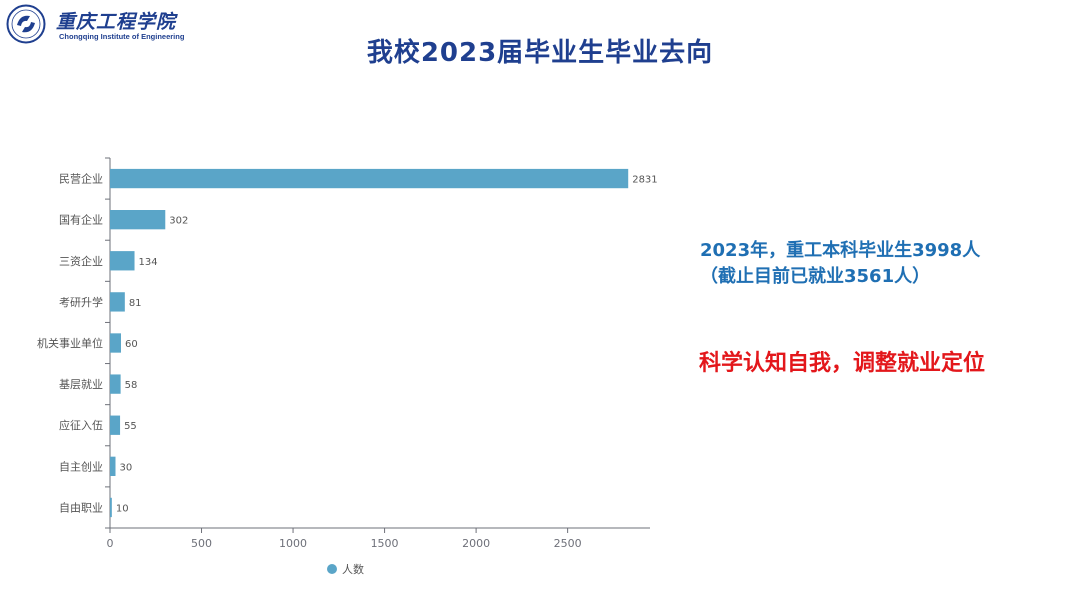 This screenshot has height=607, width=1080. Describe the element at coordinates (81, 384) in the screenshot. I see `y-tick-label: 基层就业` at that location.